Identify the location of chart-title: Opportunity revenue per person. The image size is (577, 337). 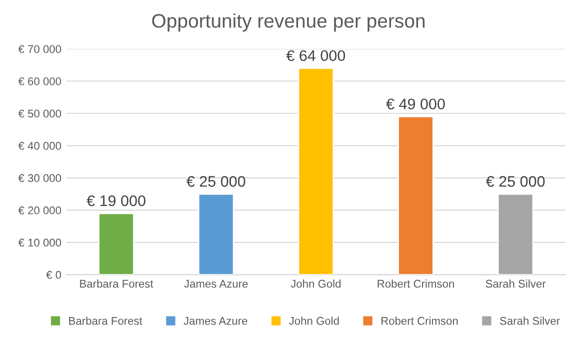
(288, 22).